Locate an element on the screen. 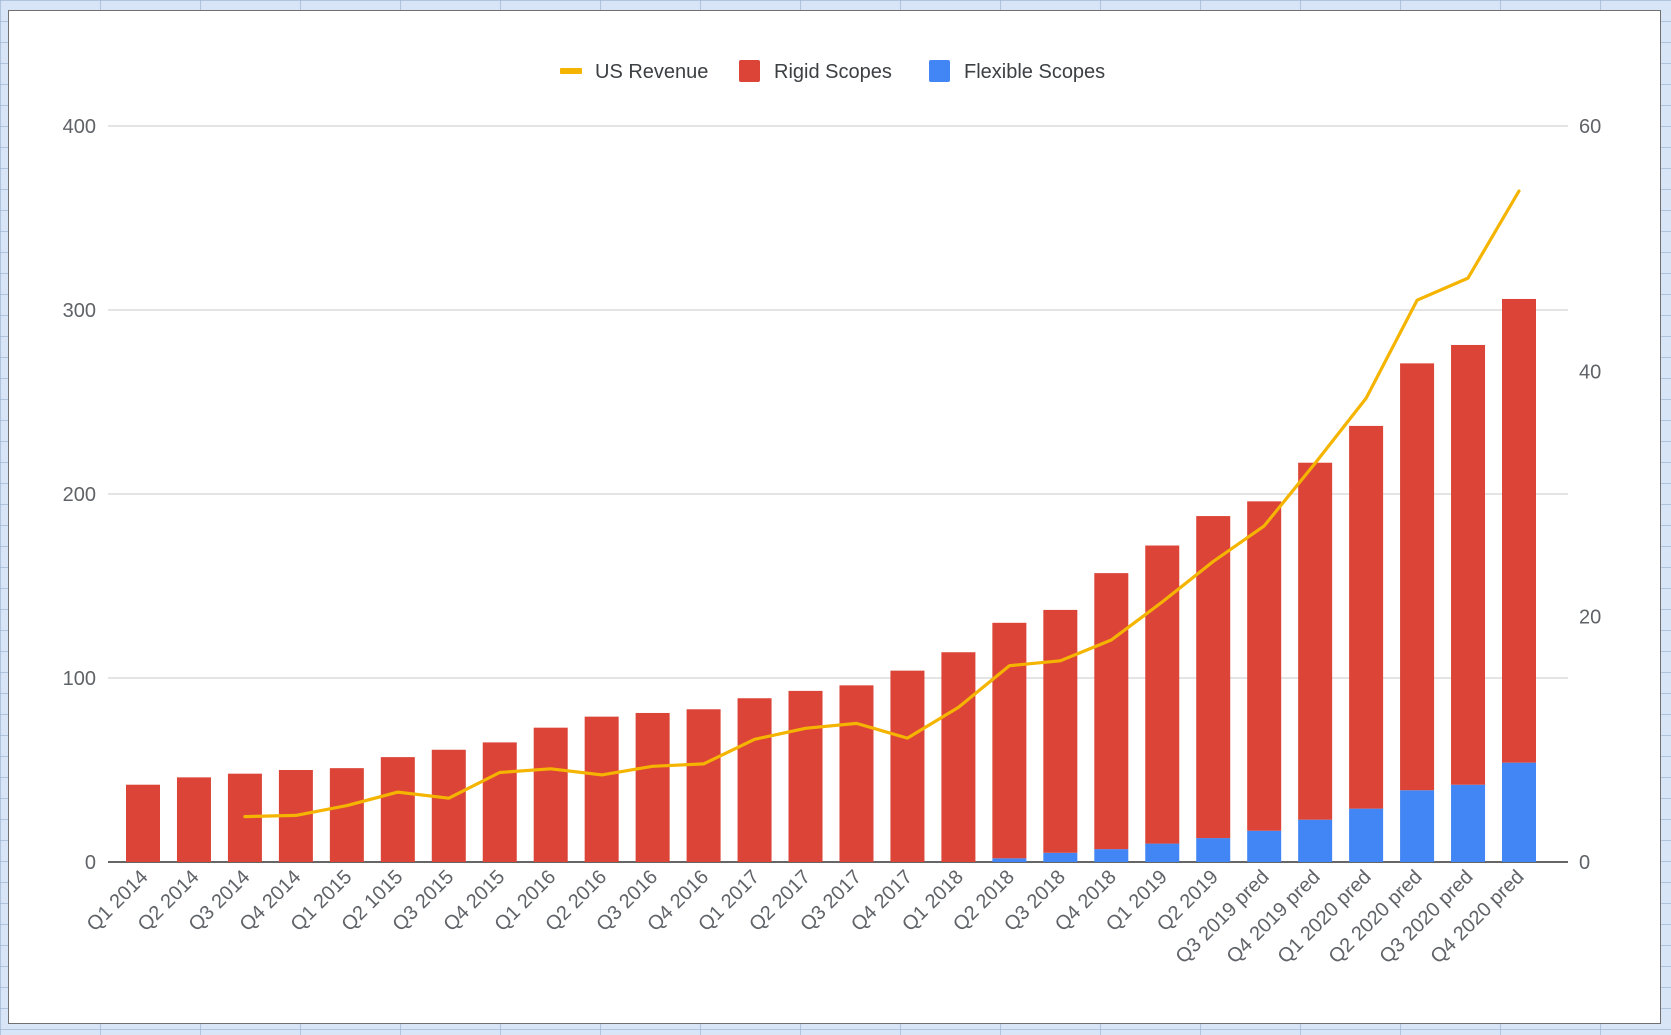 The height and width of the screenshot is (1035, 1671). legend-label: Rigid Scopes is located at coordinates (833, 72).